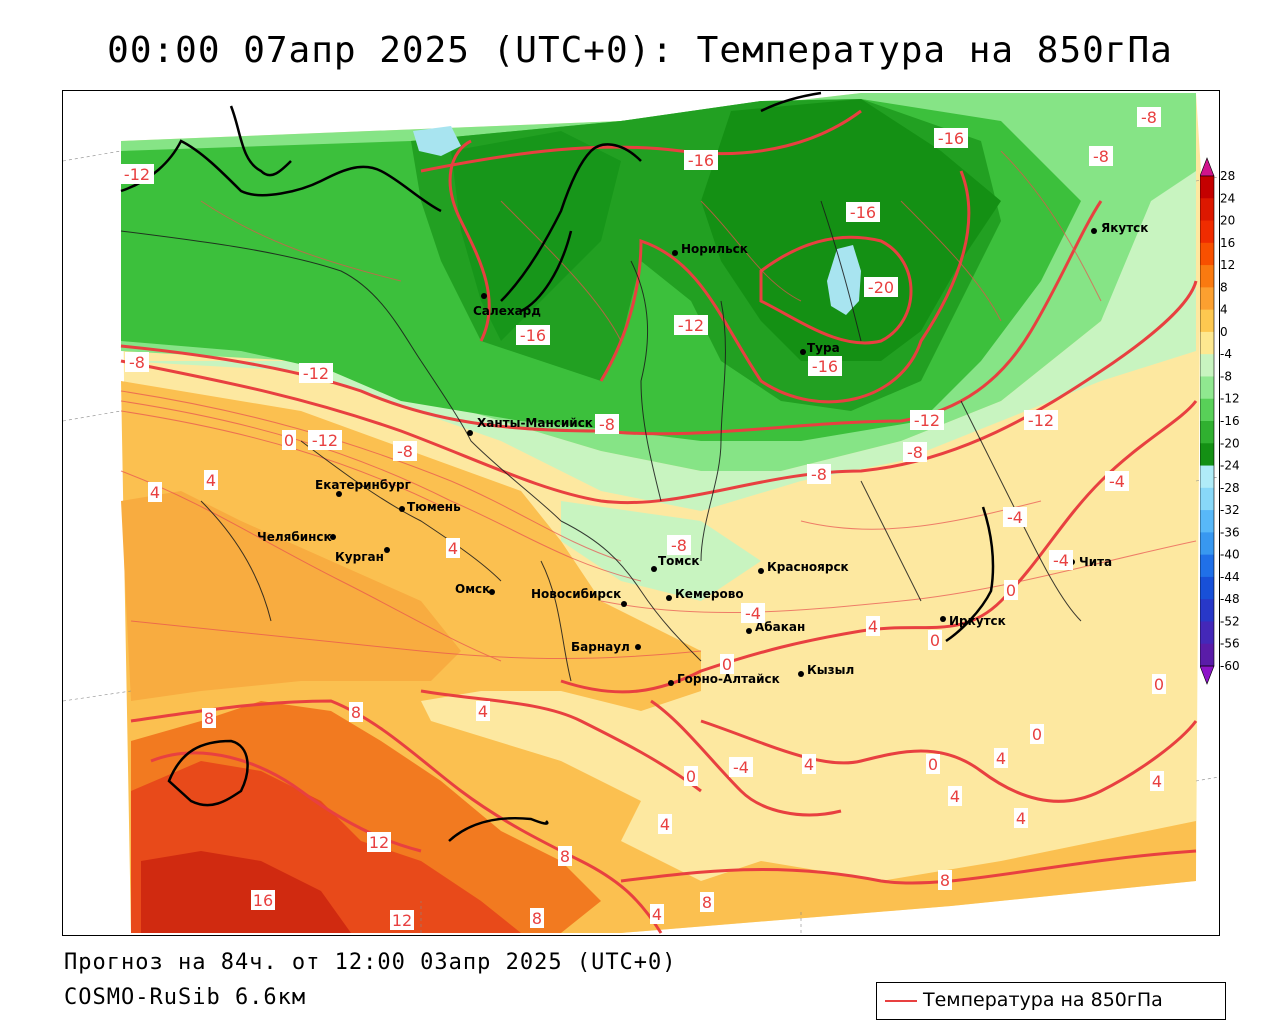 The height and width of the screenshot is (1024, 1280). What do you see at coordinates (434, 507) in the screenshot?
I see `city-label: Тюмень` at bounding box center [434, 507].